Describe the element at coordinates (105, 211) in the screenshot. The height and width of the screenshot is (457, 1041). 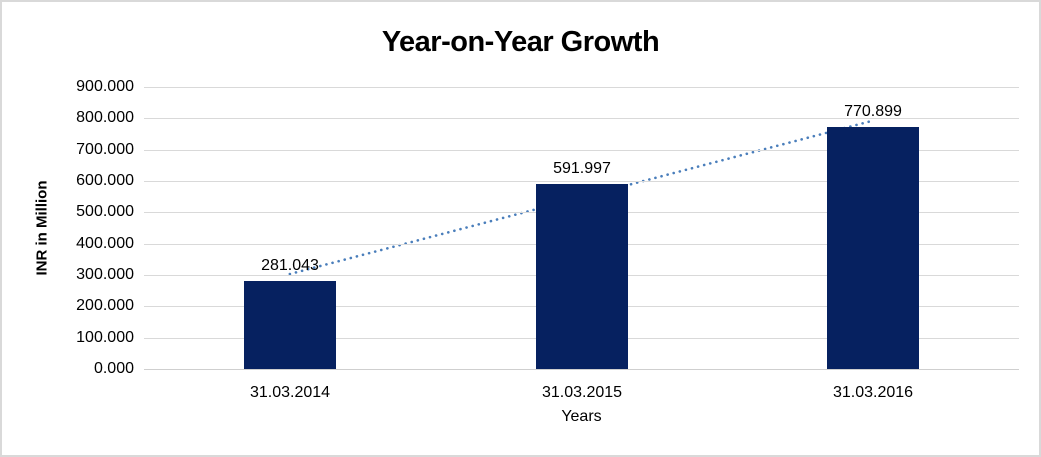
I see `y-tick-label: 500.000` at that location.